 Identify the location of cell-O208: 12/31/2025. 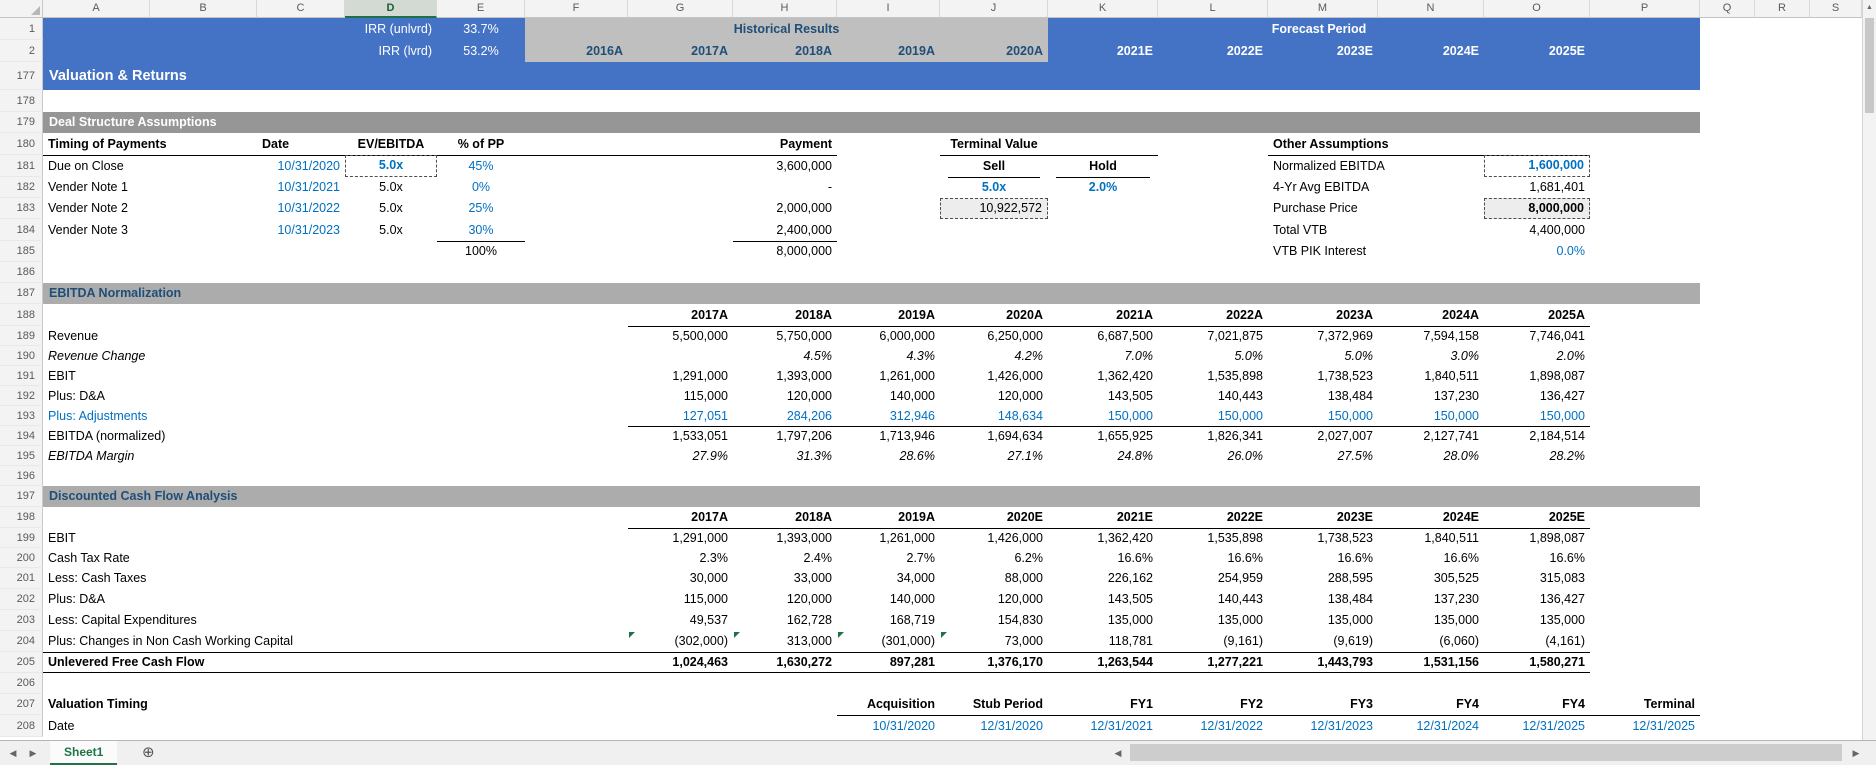
(1553, 726).